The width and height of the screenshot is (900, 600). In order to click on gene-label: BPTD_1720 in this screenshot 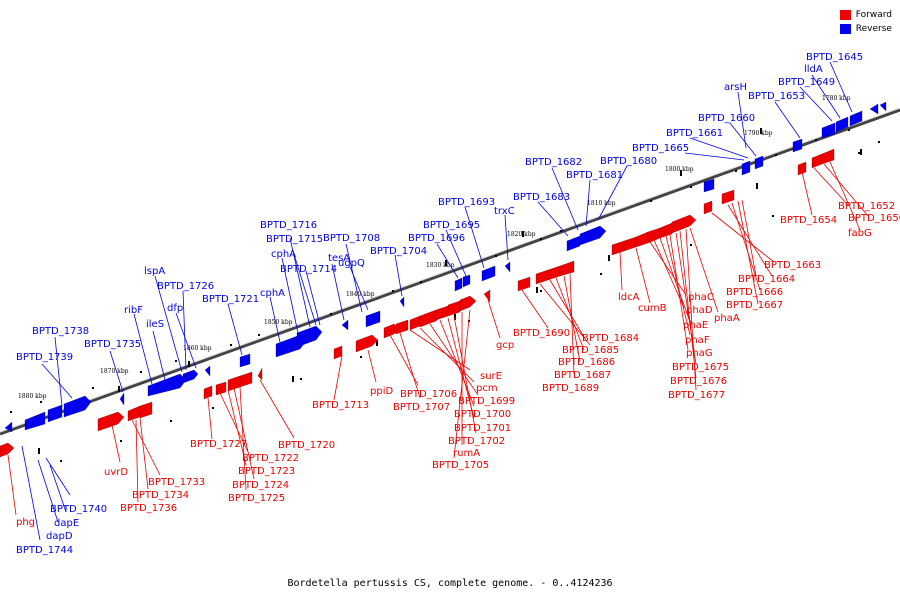, I will do `click(306, 445)`.